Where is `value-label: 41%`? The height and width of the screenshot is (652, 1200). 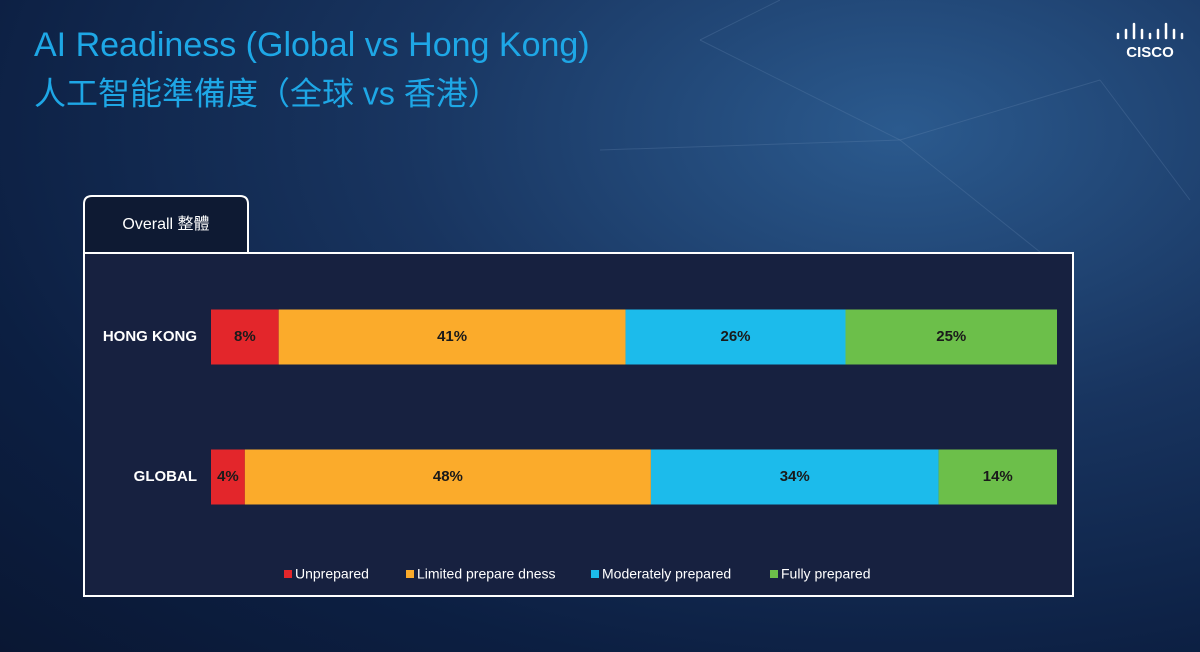 value-label: 41% is located at coordinates (452, 336).